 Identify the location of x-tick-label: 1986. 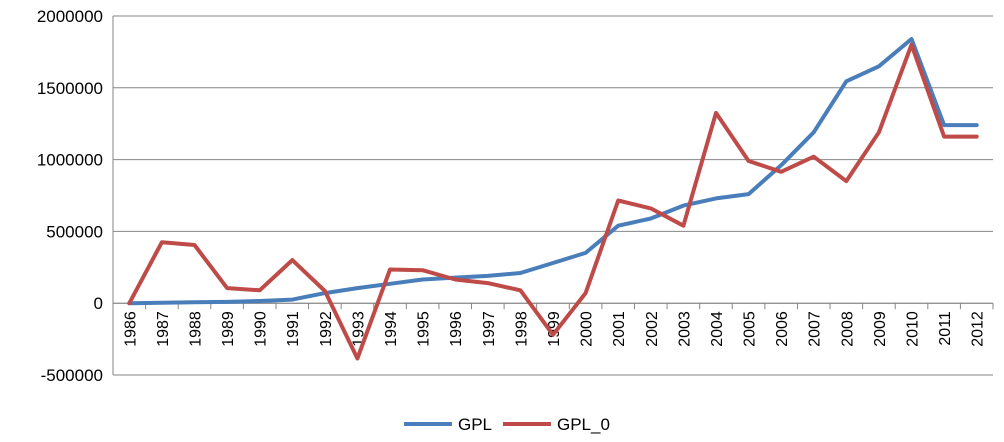
(130, 329).